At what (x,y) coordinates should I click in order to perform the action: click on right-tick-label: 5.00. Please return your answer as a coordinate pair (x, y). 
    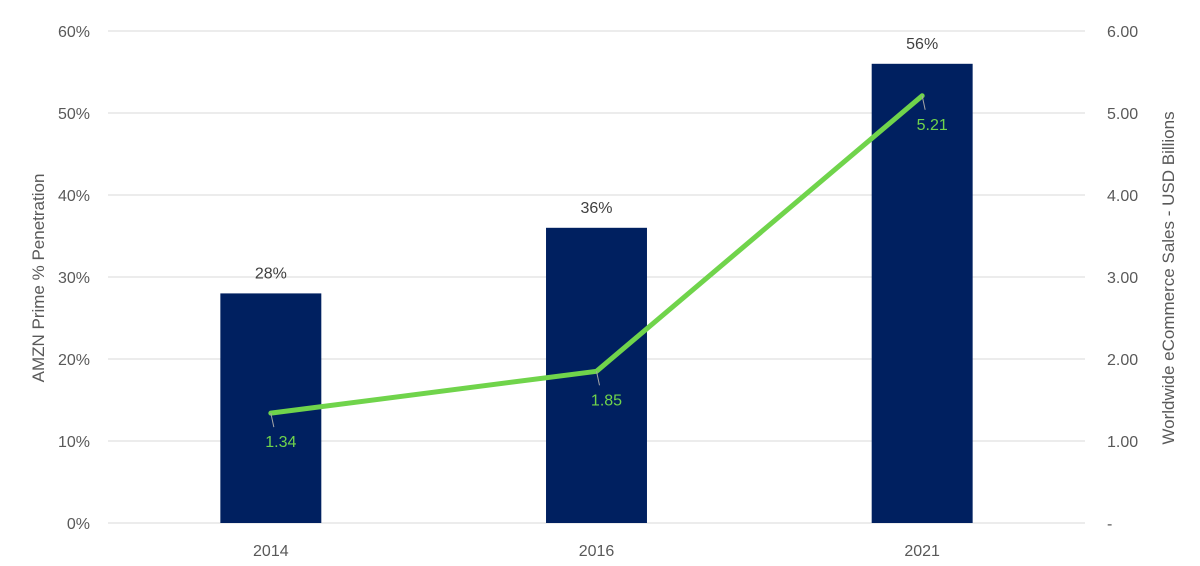
    Looking at the image, I should click on (1122, 114).